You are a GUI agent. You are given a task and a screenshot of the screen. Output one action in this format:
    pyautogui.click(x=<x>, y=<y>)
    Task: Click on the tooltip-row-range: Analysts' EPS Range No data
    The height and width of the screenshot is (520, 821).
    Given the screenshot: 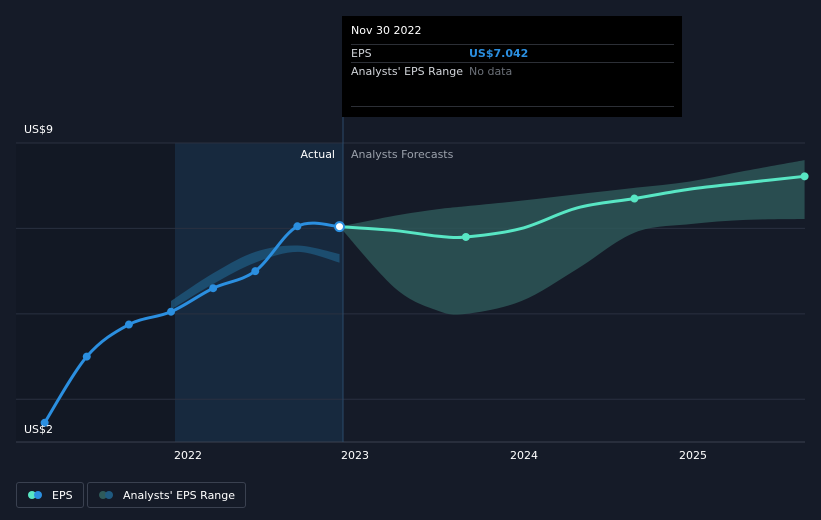 What is the action you would take?
    pyautogui.click(x=512, y=71)
    